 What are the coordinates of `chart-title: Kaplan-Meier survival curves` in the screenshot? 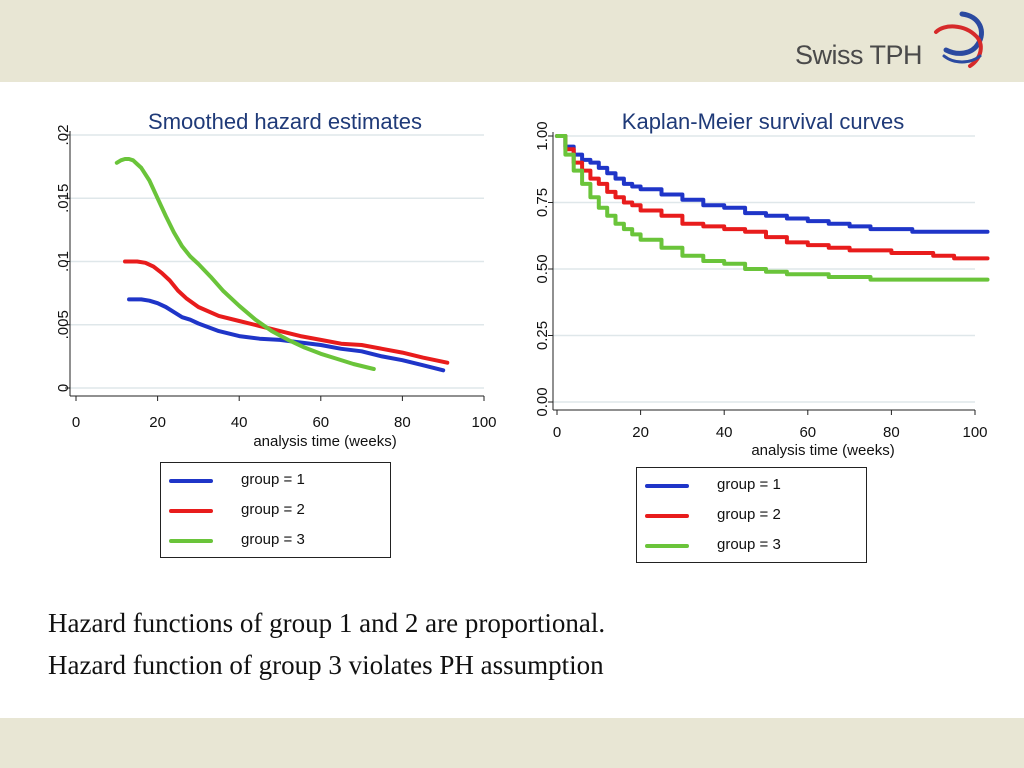 It's located at (763, 121).